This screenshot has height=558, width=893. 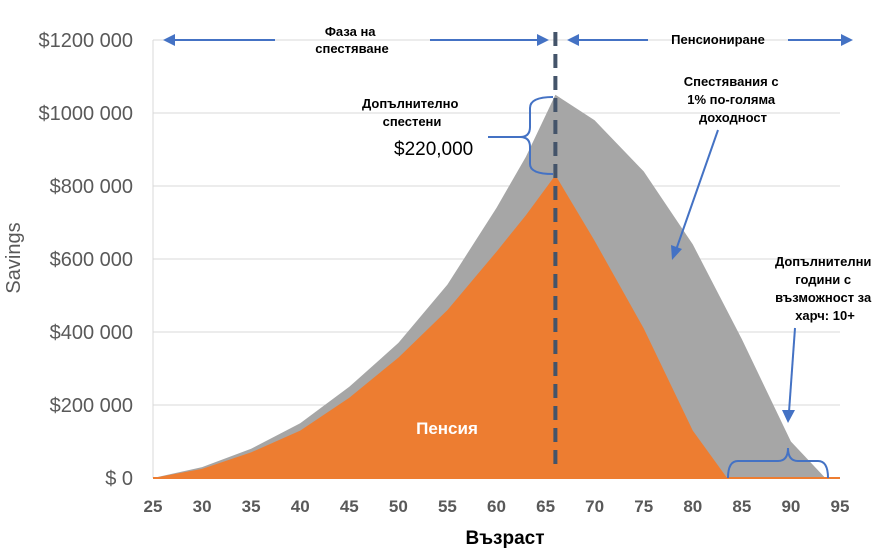 What do you see at coordinates (251, 506) in the screenshot?
I see `x-tick-label: 35` at bounding box center [251, 506].